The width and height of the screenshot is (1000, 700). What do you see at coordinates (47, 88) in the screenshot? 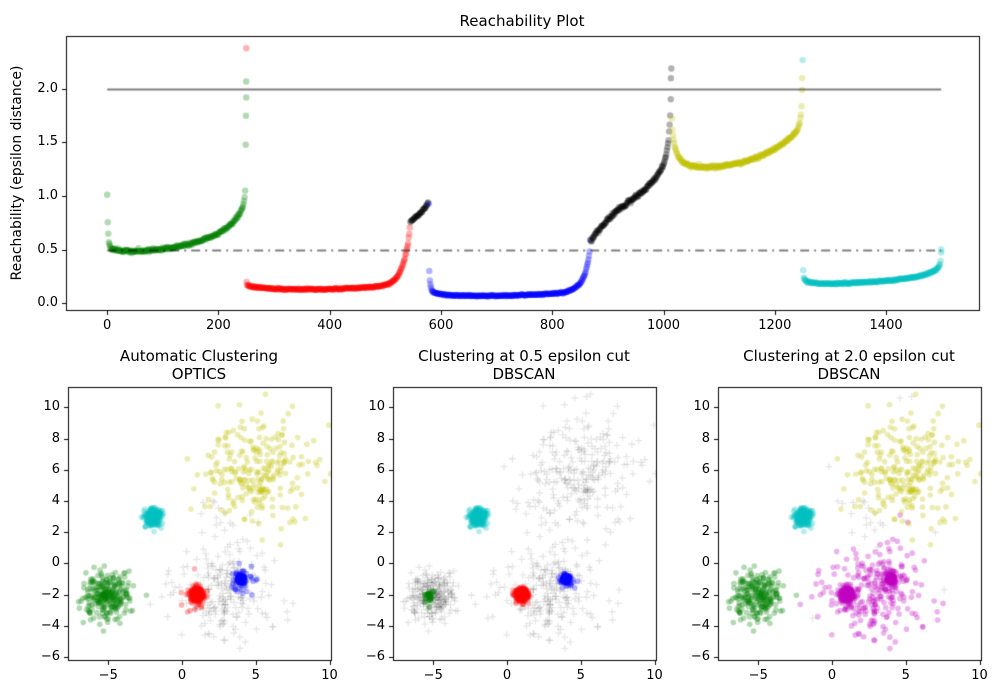
I see `y-tick-label: 2.0` at bounding box center [47, 88].